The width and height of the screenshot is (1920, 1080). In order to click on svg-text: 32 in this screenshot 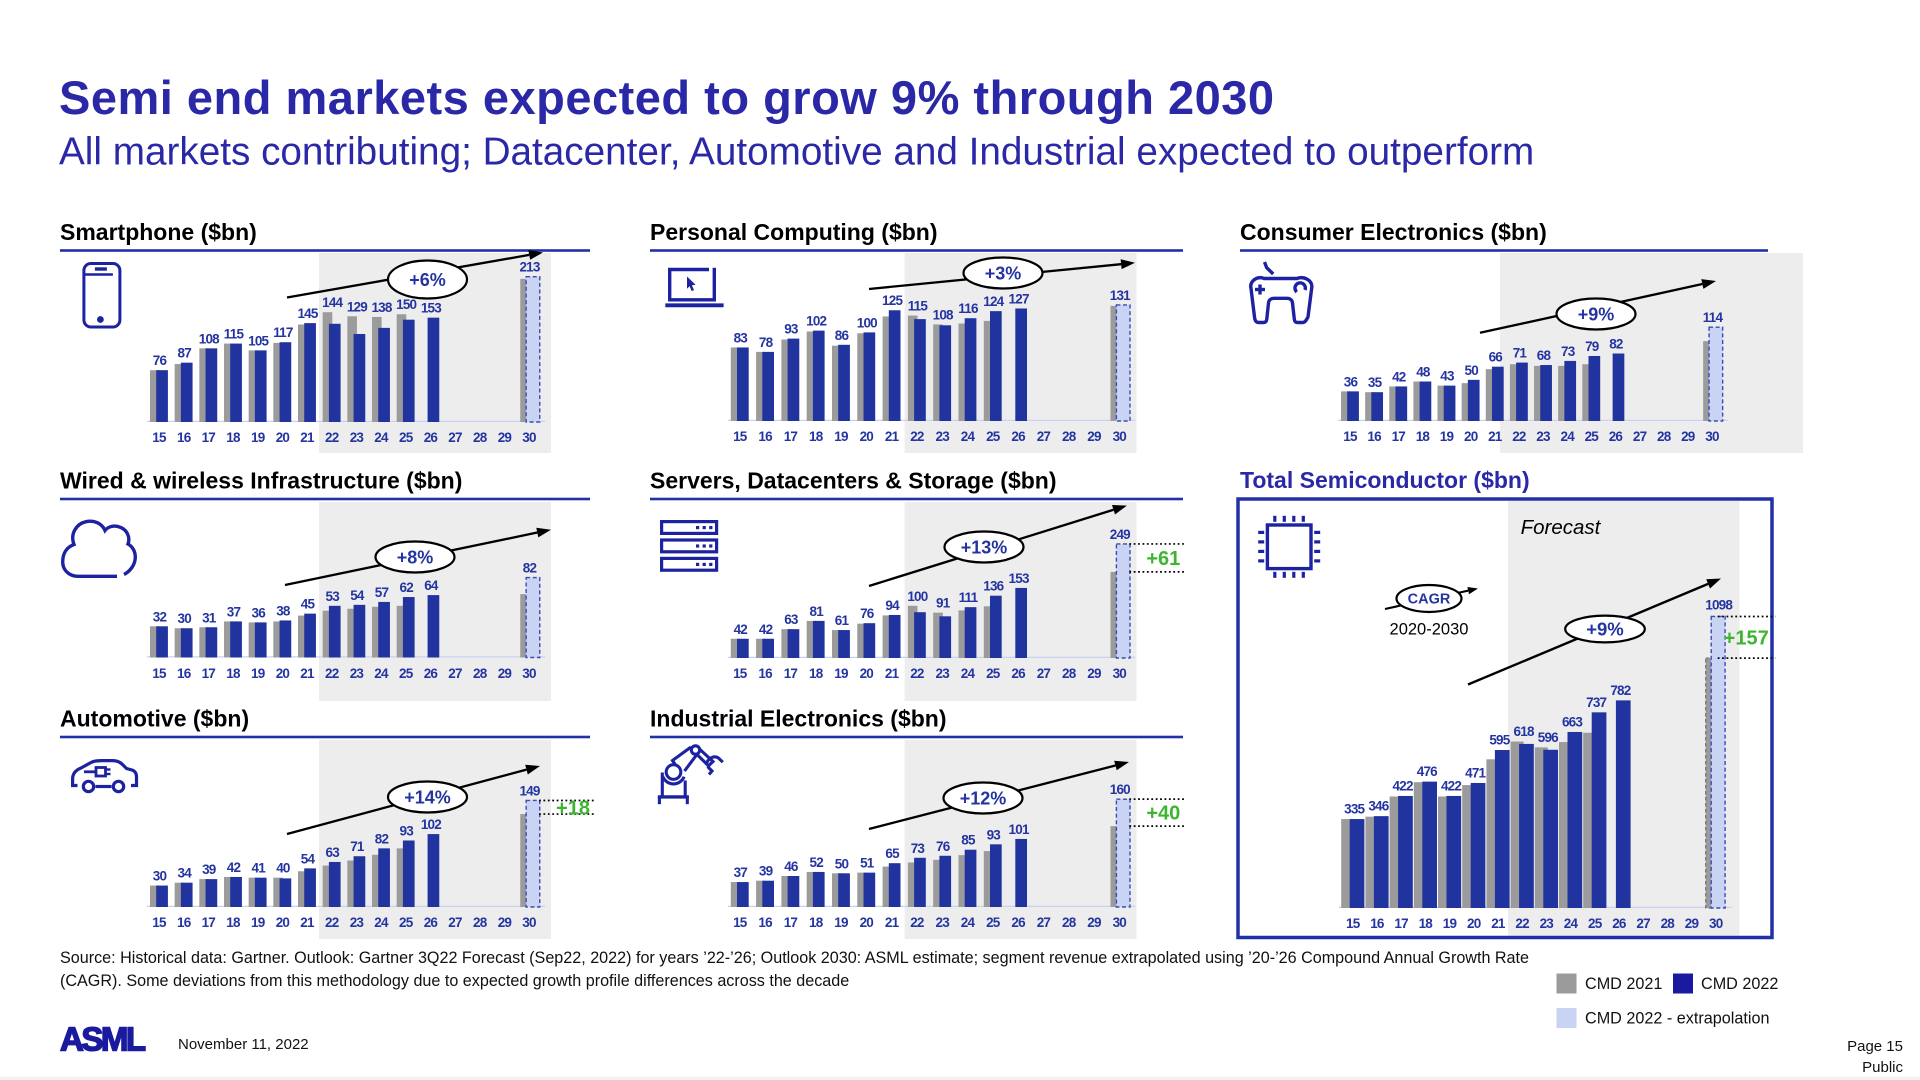, I will do `click(160, 616)`.